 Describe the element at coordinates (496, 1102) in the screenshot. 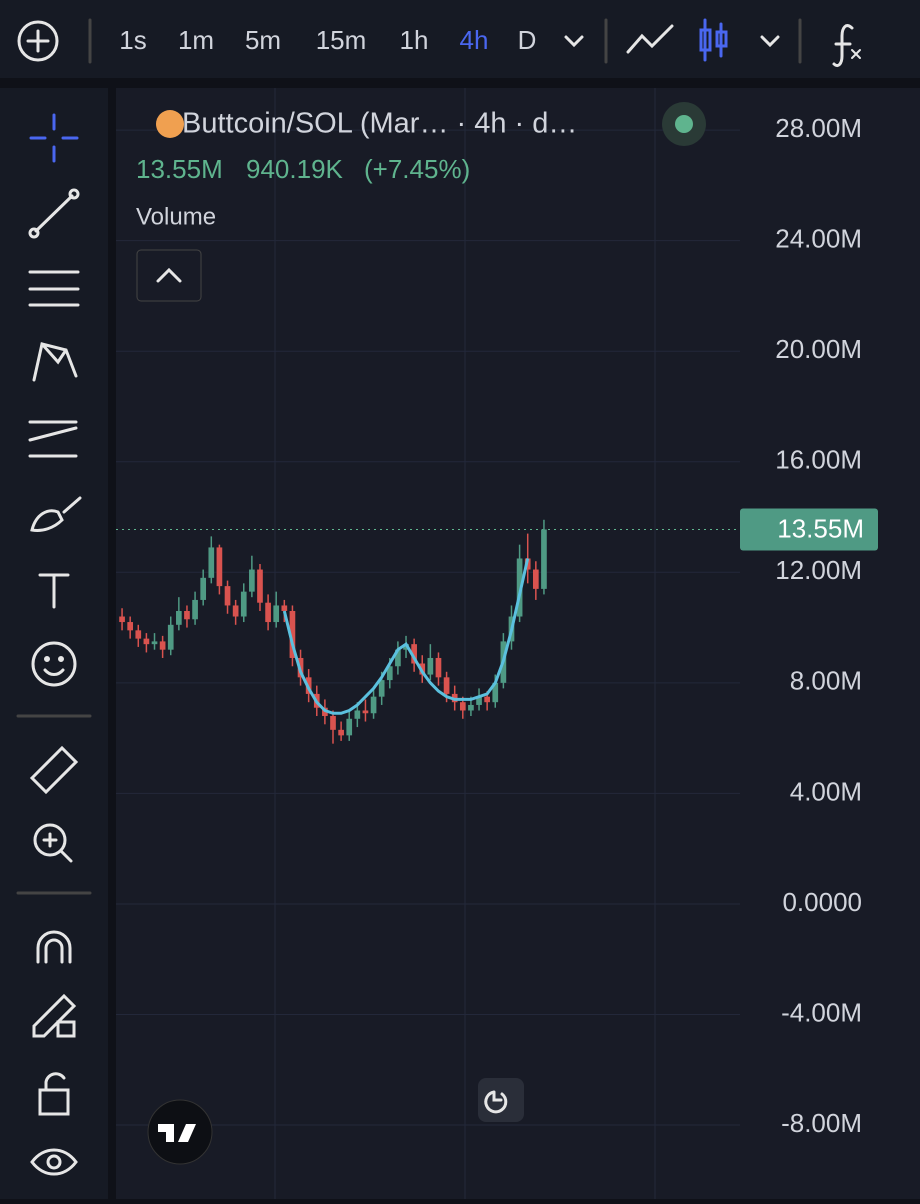

I see `reset-icon` at that location.